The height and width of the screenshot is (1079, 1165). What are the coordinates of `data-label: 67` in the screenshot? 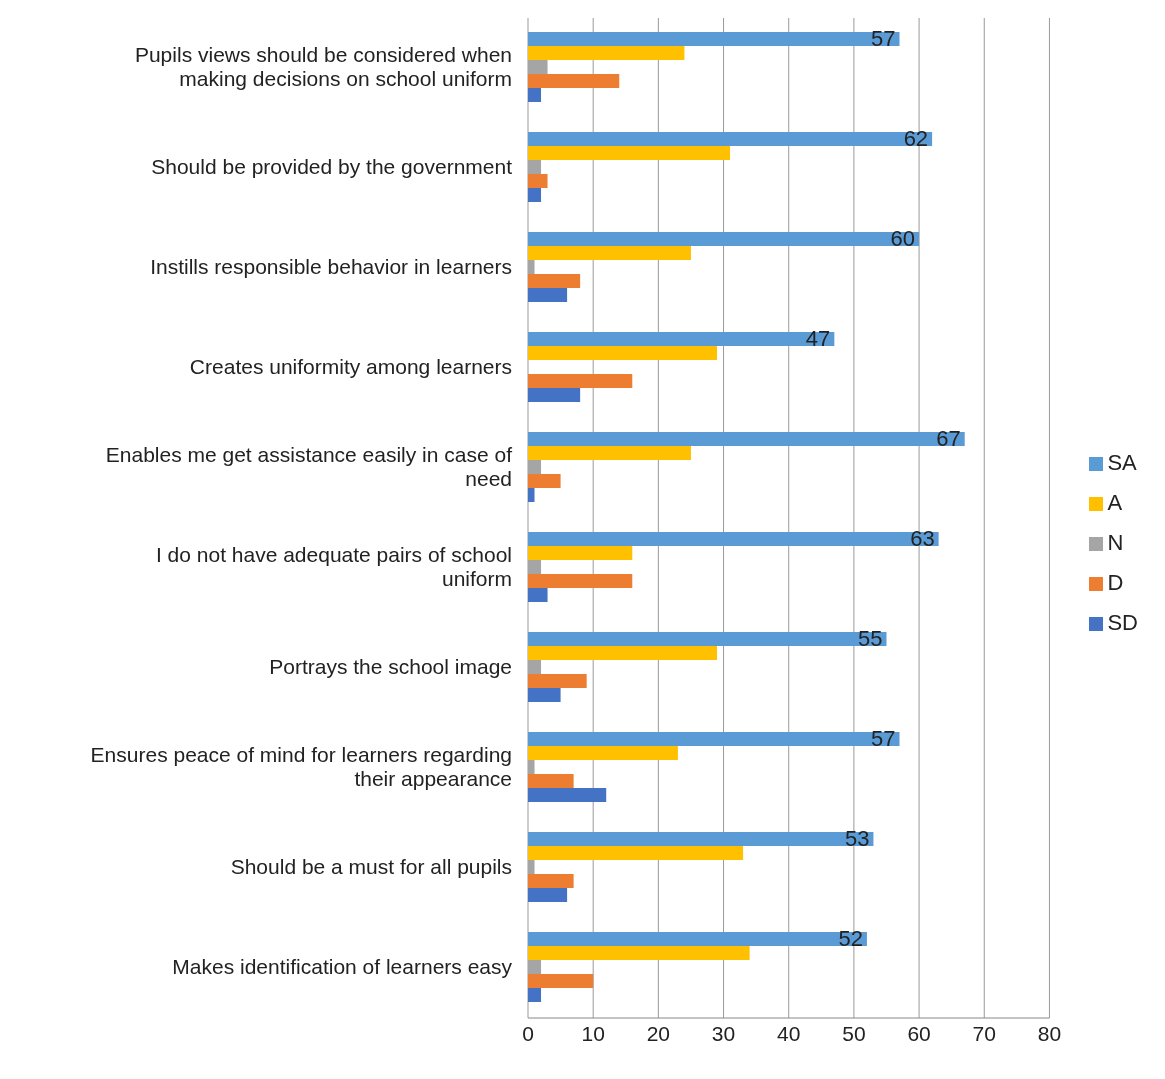 It's located at (948, 438).